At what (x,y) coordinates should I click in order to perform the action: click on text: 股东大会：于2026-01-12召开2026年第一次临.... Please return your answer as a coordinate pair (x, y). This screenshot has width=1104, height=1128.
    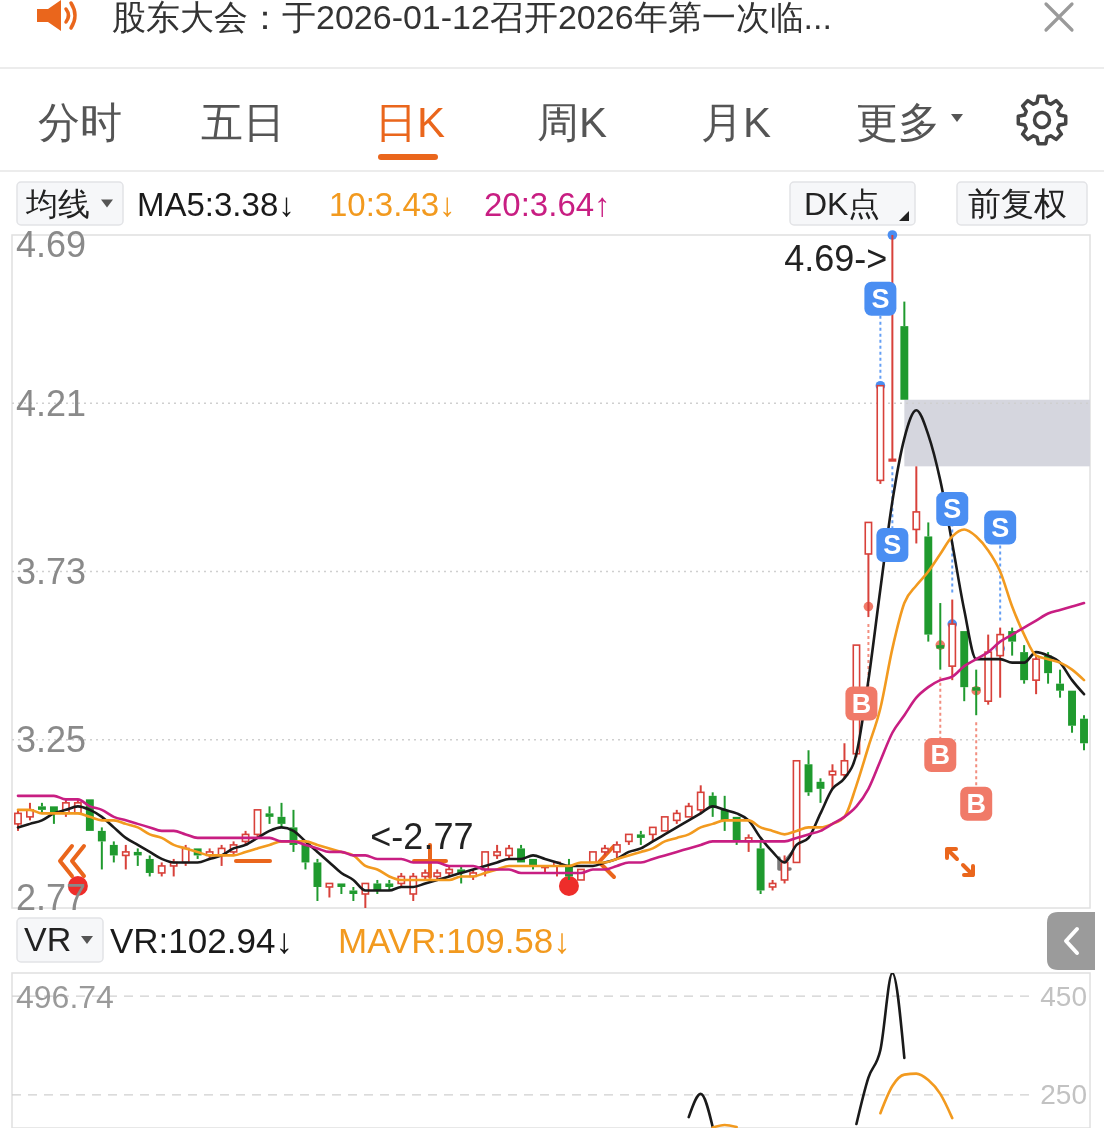
    Looking at the image, I should click on (472, 18).